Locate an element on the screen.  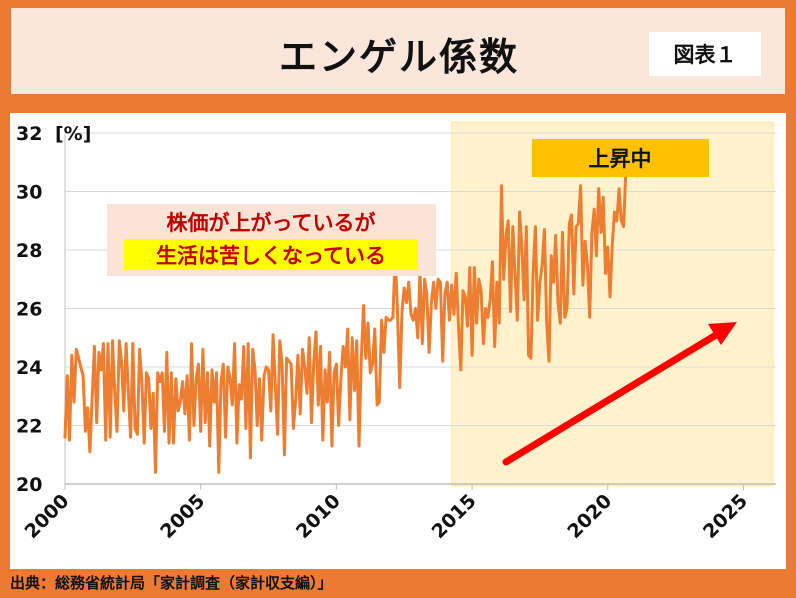
y-tick-label: 20 is located at coordinates (29, 485).